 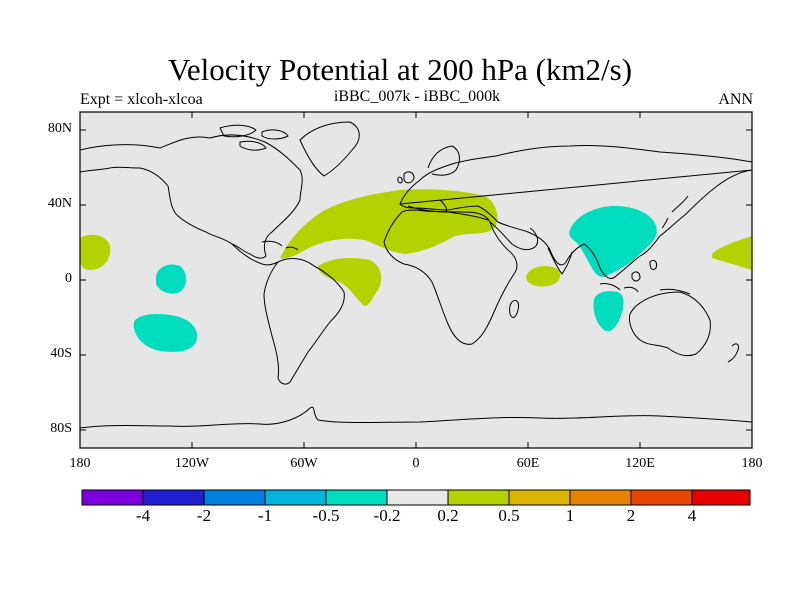 I want to click on coast-antarctica, so click(x=416, y=417).